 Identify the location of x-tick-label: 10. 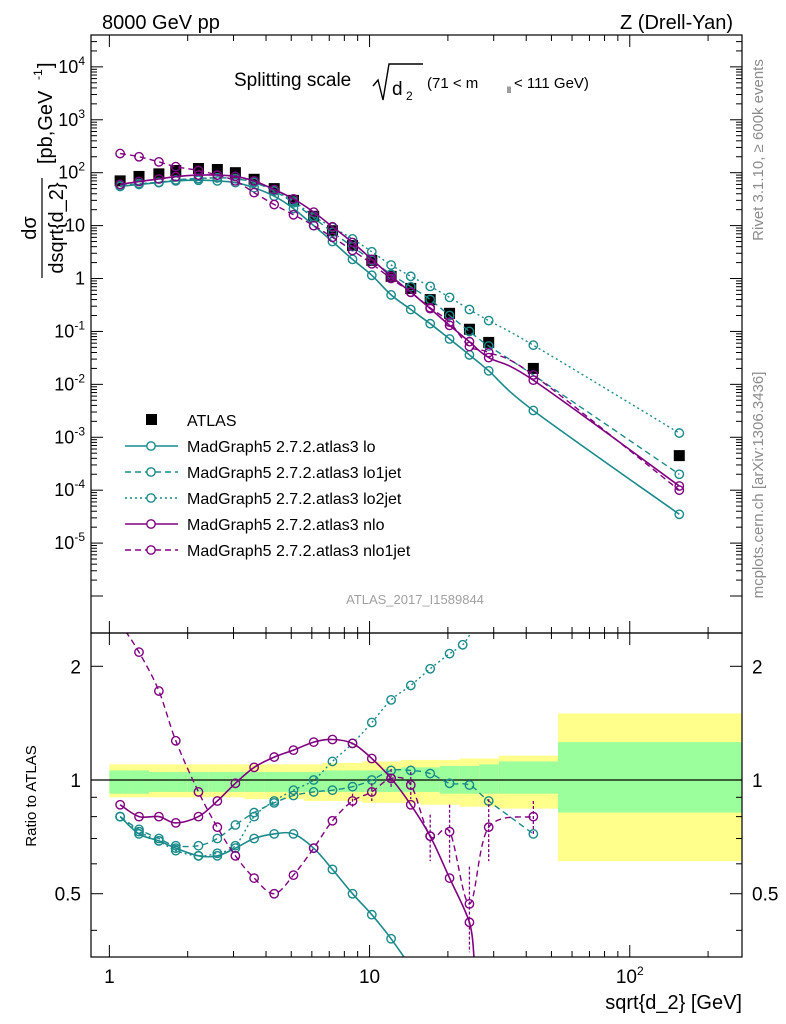
(369, 977).